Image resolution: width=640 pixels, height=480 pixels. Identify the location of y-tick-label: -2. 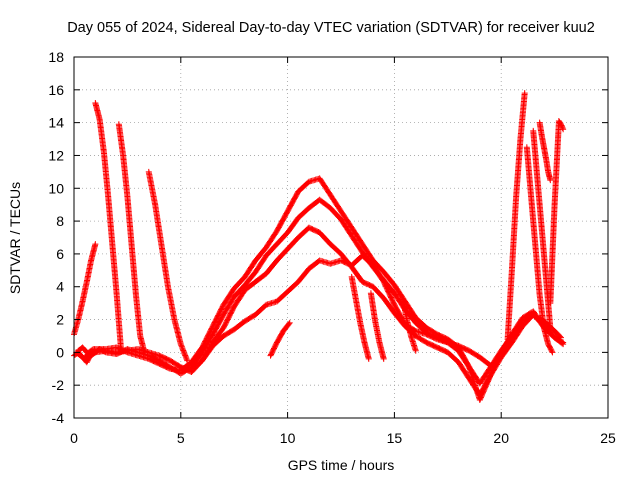
(58, 385).